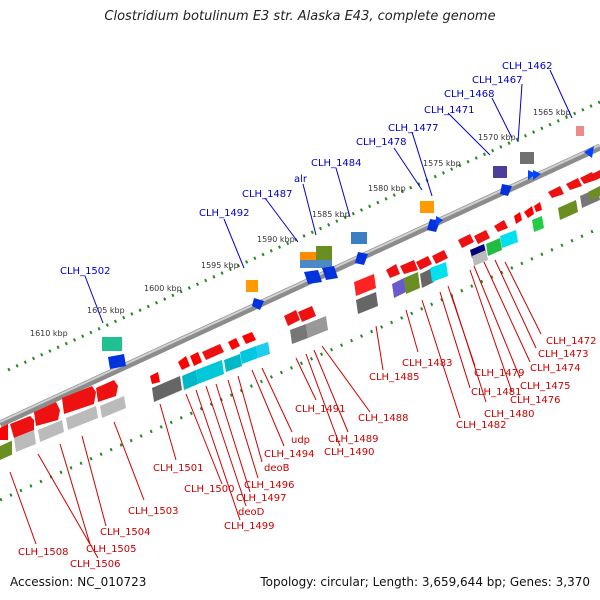 The image size is (600, 600). Describe the element at coordinates (571, 341) in the screenshot. I see `gene-label: CLH_1472` at that location.